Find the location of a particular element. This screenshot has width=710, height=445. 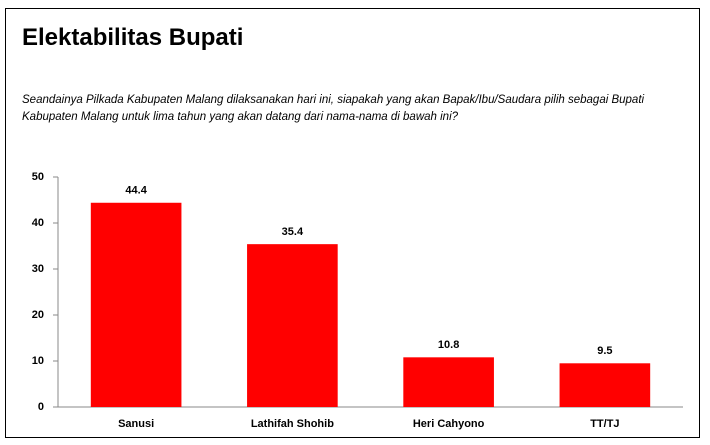

value-label: 9.5 is located at coordinates (604, 351).